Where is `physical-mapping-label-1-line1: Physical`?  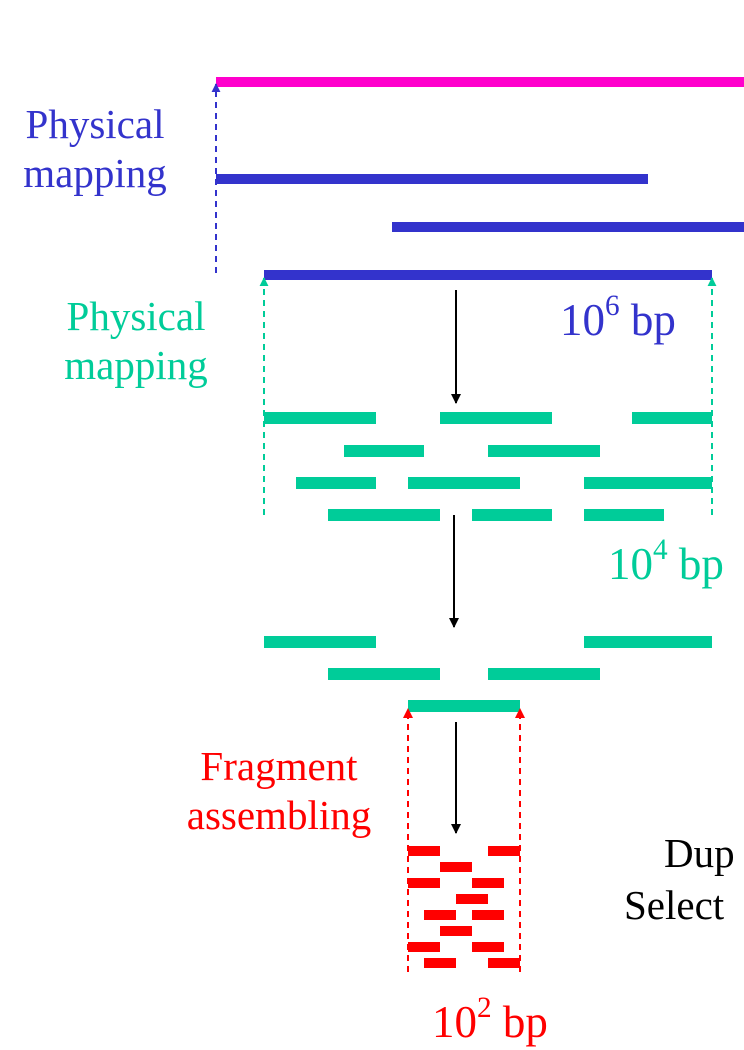 physical-mapping-label-1-line1: Physical is located at coordinates (95, 124).